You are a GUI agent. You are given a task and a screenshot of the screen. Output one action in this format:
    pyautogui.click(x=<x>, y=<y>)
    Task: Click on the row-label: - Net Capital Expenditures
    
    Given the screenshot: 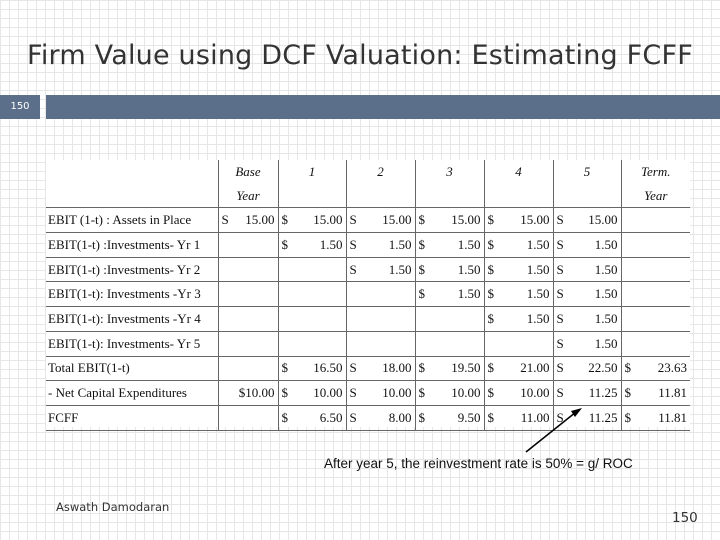 What is the action you would take?
    pyautogui.click(x=132, y=393)
    